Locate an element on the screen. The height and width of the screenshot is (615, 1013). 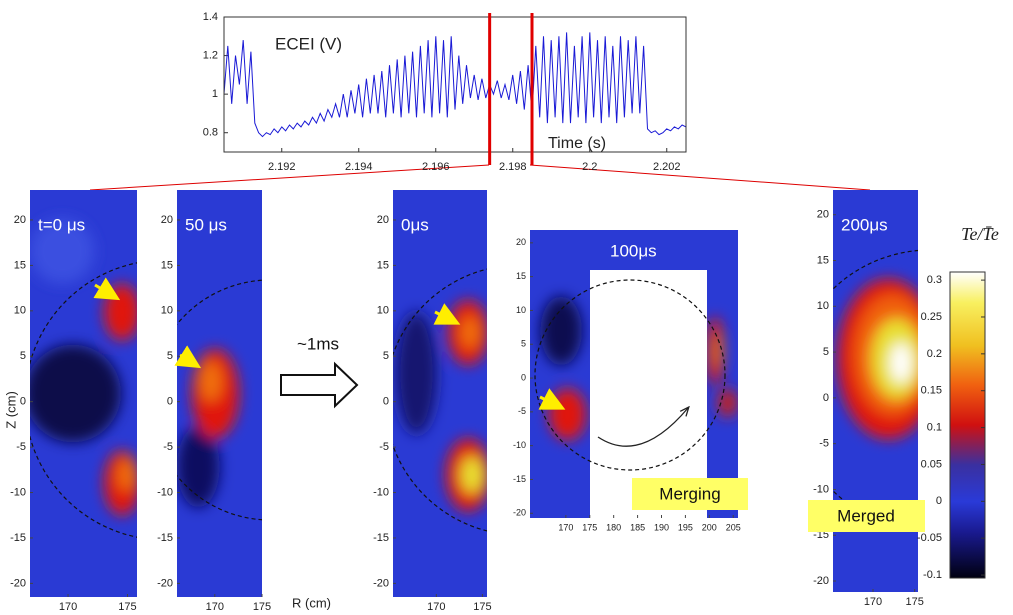
x-axis-label: Time (s) is located at coordinates (577, 143).